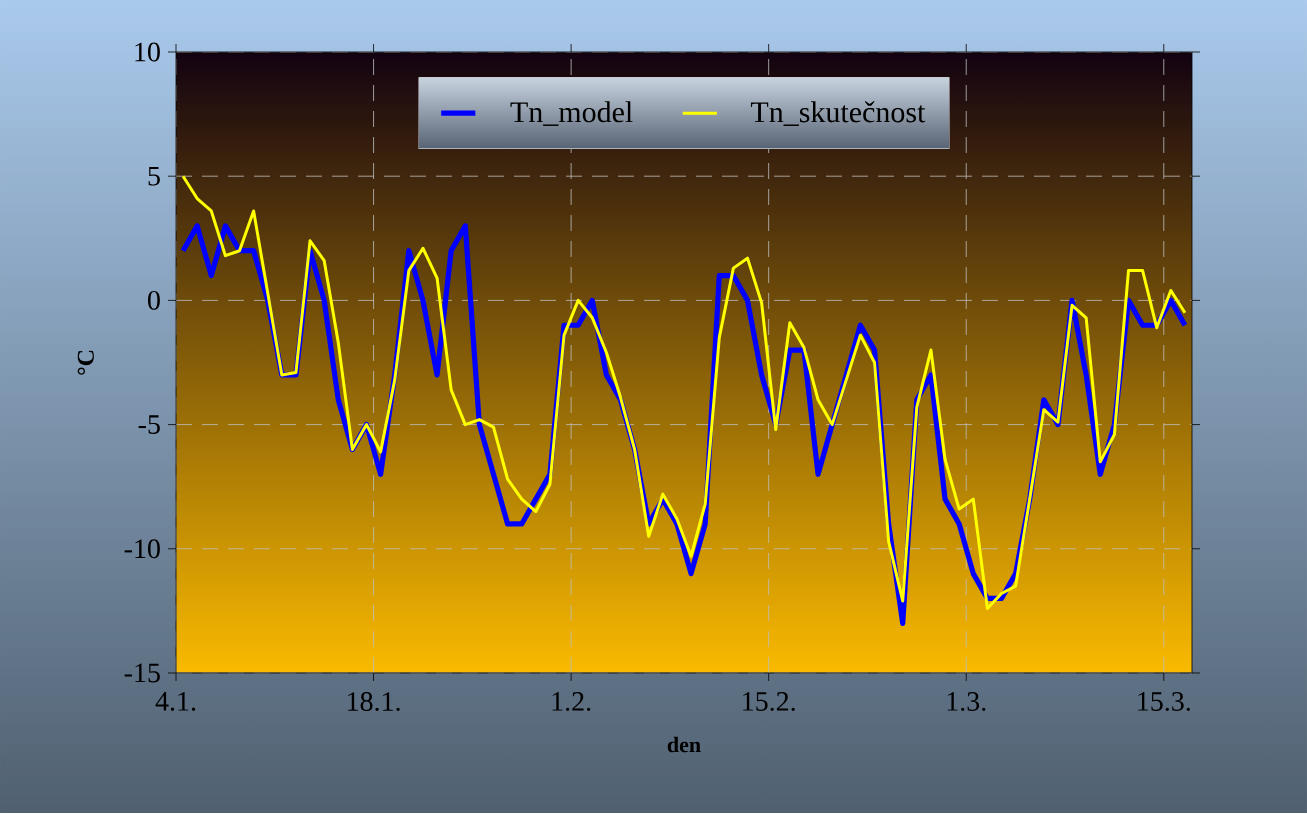  Describe the element at coordinates (175, 701) in the screenshot. I see `x-tick-label: 4.1.` at that location.